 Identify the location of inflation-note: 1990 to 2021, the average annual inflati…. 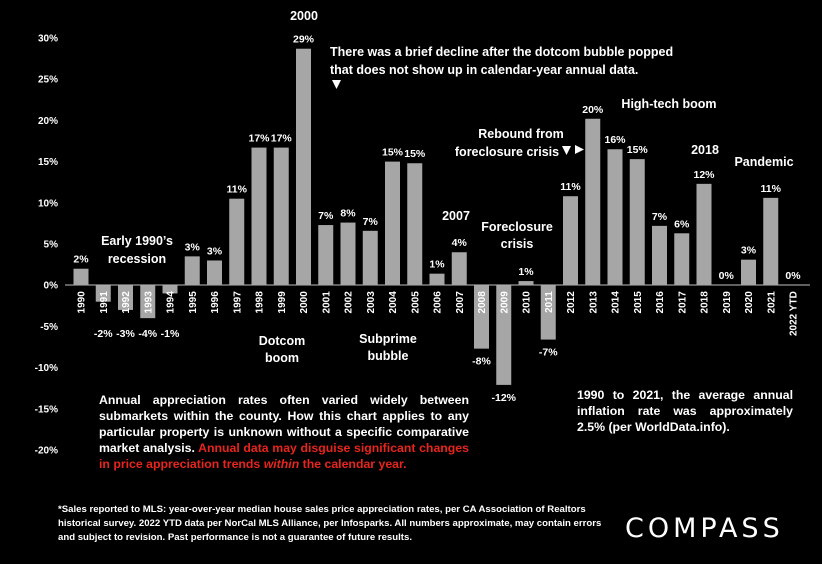
(685, 411).